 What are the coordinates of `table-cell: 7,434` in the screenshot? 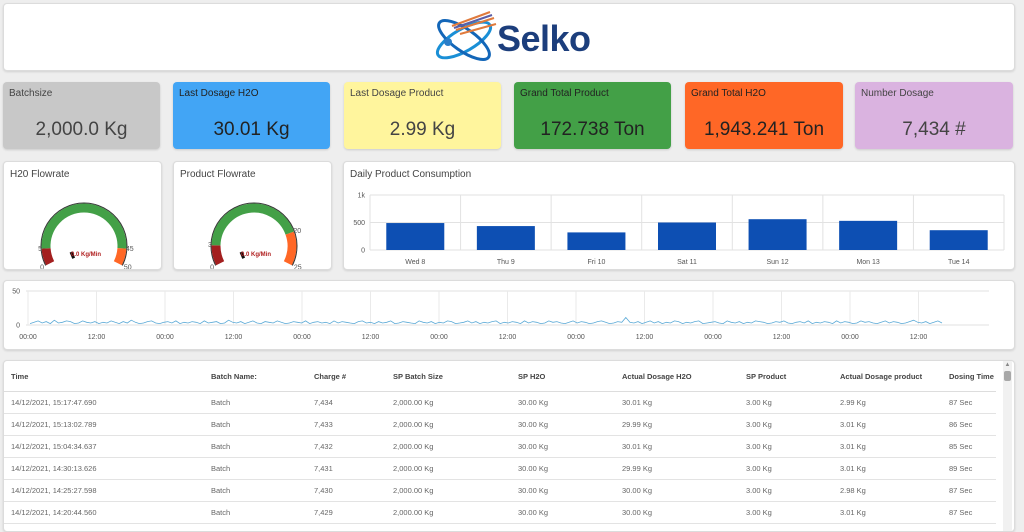 It's located at (346, 402).